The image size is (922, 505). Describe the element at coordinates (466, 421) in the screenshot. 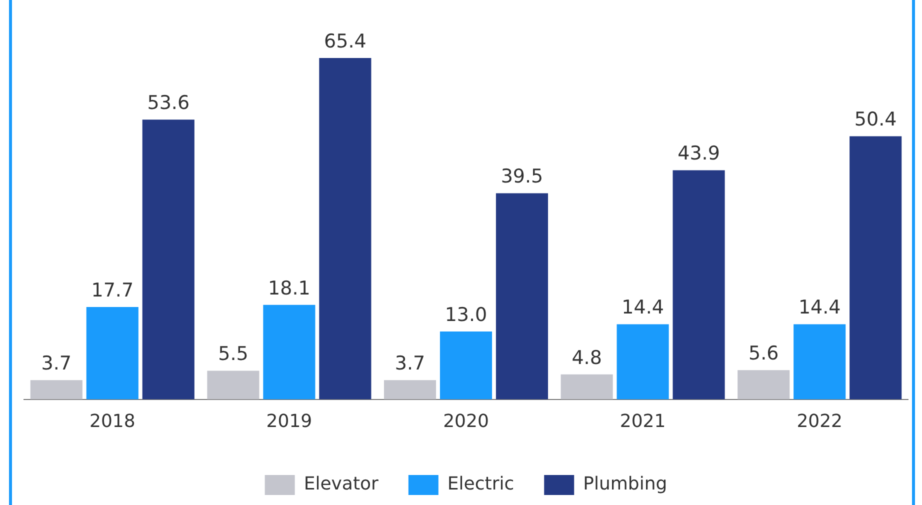

I see `x-tick-label: 2020` at that location.